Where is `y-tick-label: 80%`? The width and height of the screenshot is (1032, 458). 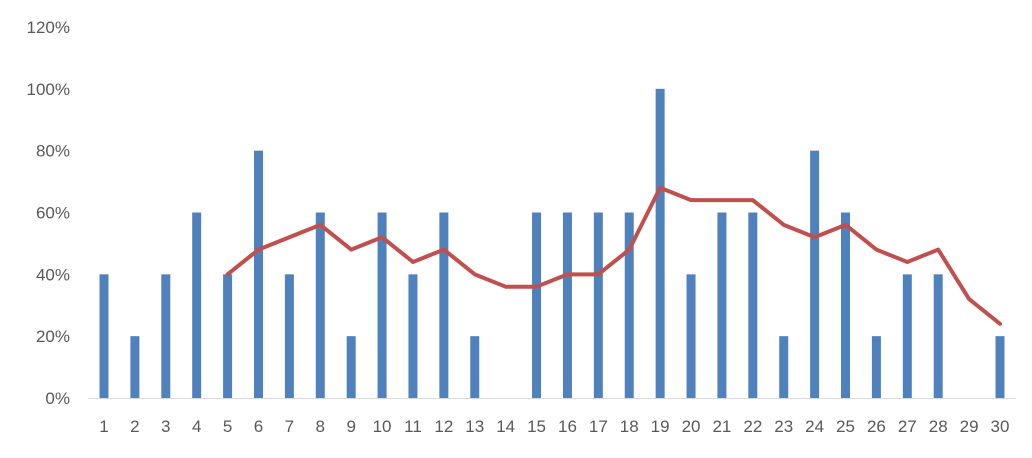
y-tick-label: 80% is located at coordinates (53, 151).